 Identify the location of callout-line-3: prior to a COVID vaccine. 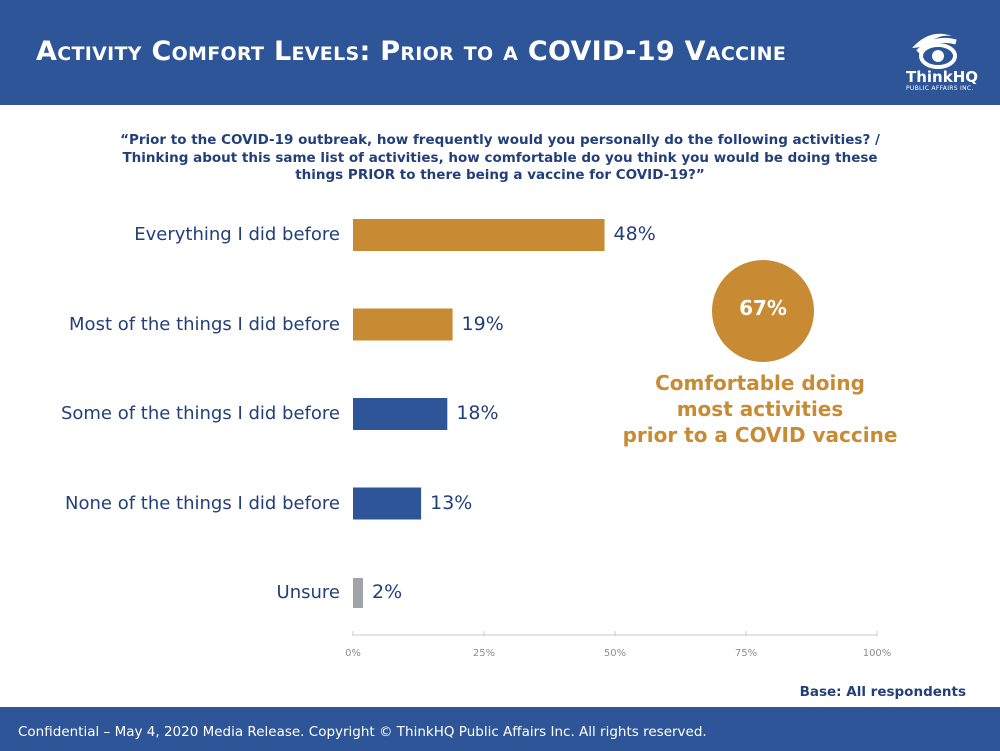
(760, 435).